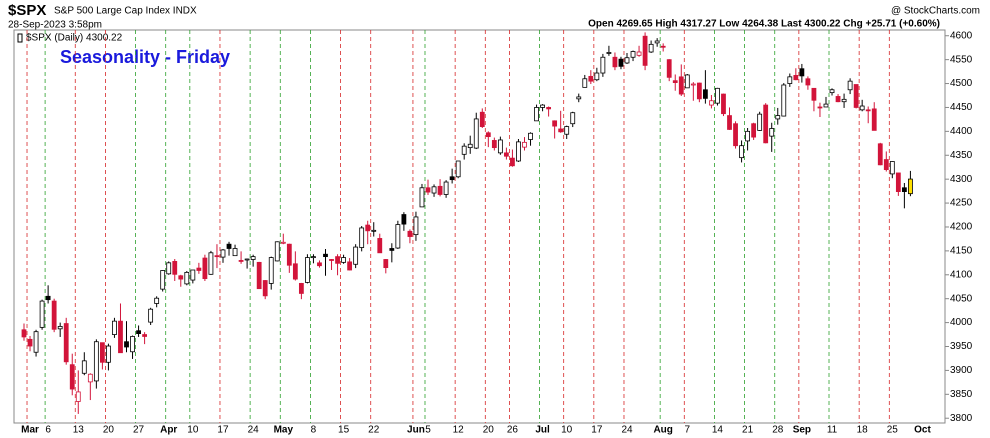  Describe the element at coordinates (922, 430) in the screenshot. I see `x-tick-label: Oct` at that location.